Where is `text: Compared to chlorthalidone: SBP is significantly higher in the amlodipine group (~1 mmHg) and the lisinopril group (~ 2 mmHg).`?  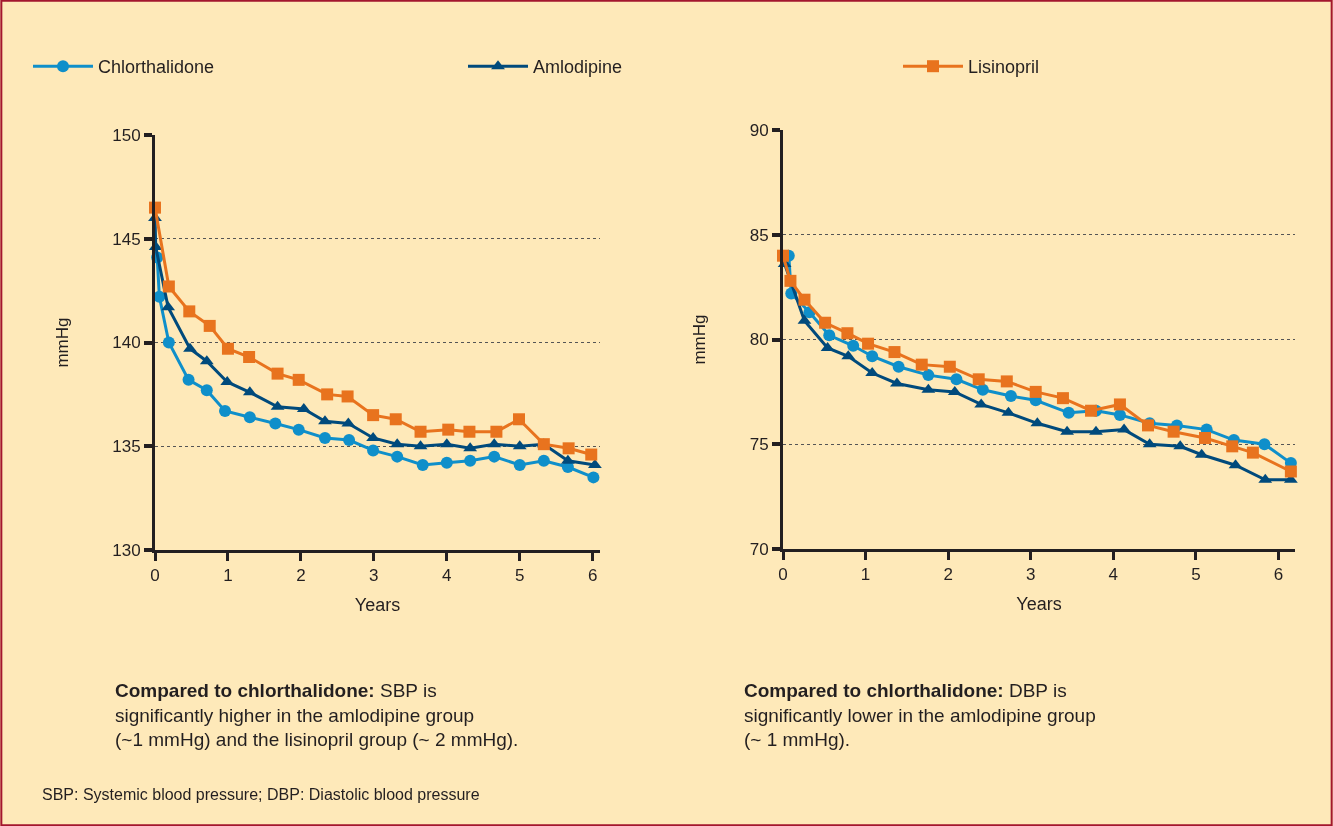
text: Compared to chlorthalidone: SBP is significantly higher in the amlodipine group (~1 mmHg) and the lisinopril group (~ 2 mmHg). is located at coordinates (317, 715).